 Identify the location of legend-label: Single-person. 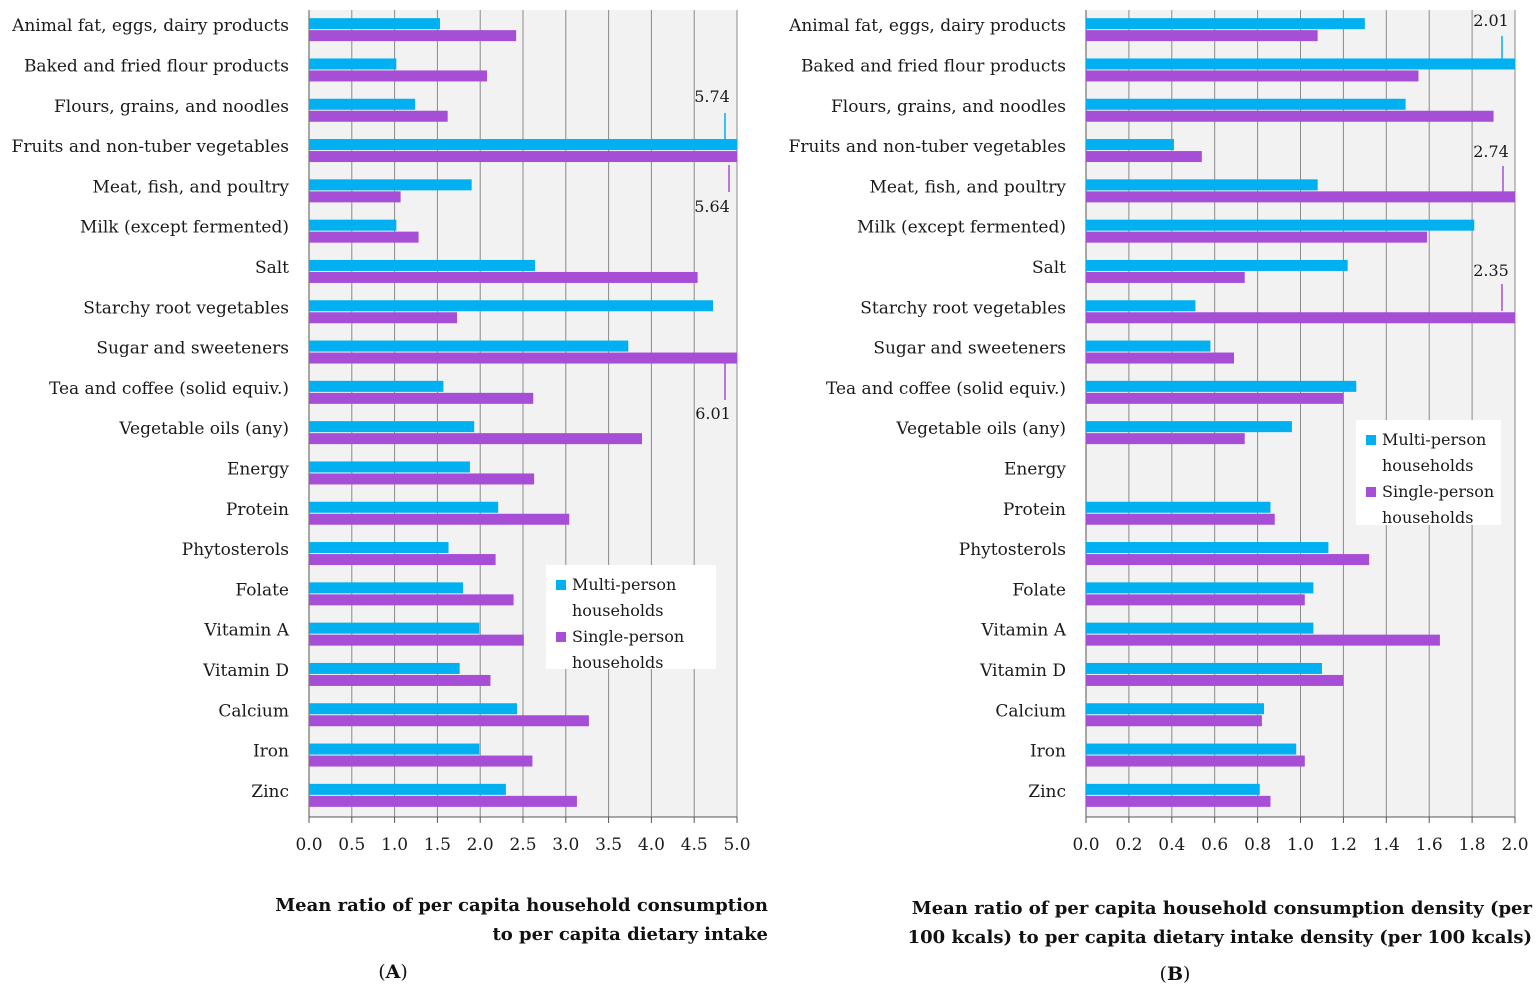
(628, 636).